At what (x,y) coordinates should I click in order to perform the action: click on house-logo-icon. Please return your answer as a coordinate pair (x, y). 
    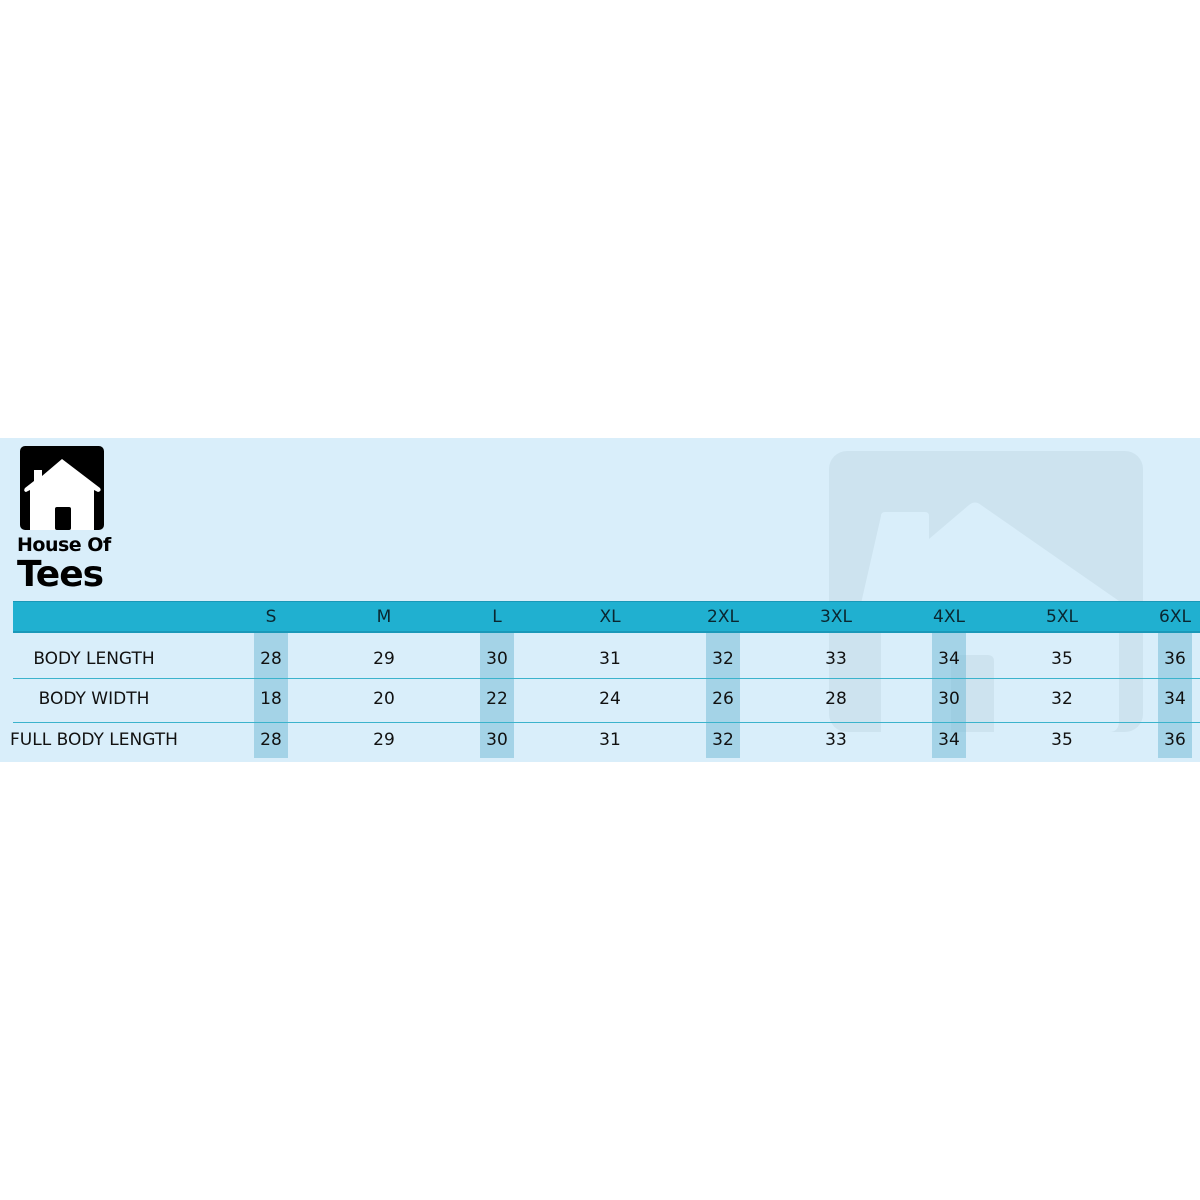
    Looking at the image, I should click on (62, 488).